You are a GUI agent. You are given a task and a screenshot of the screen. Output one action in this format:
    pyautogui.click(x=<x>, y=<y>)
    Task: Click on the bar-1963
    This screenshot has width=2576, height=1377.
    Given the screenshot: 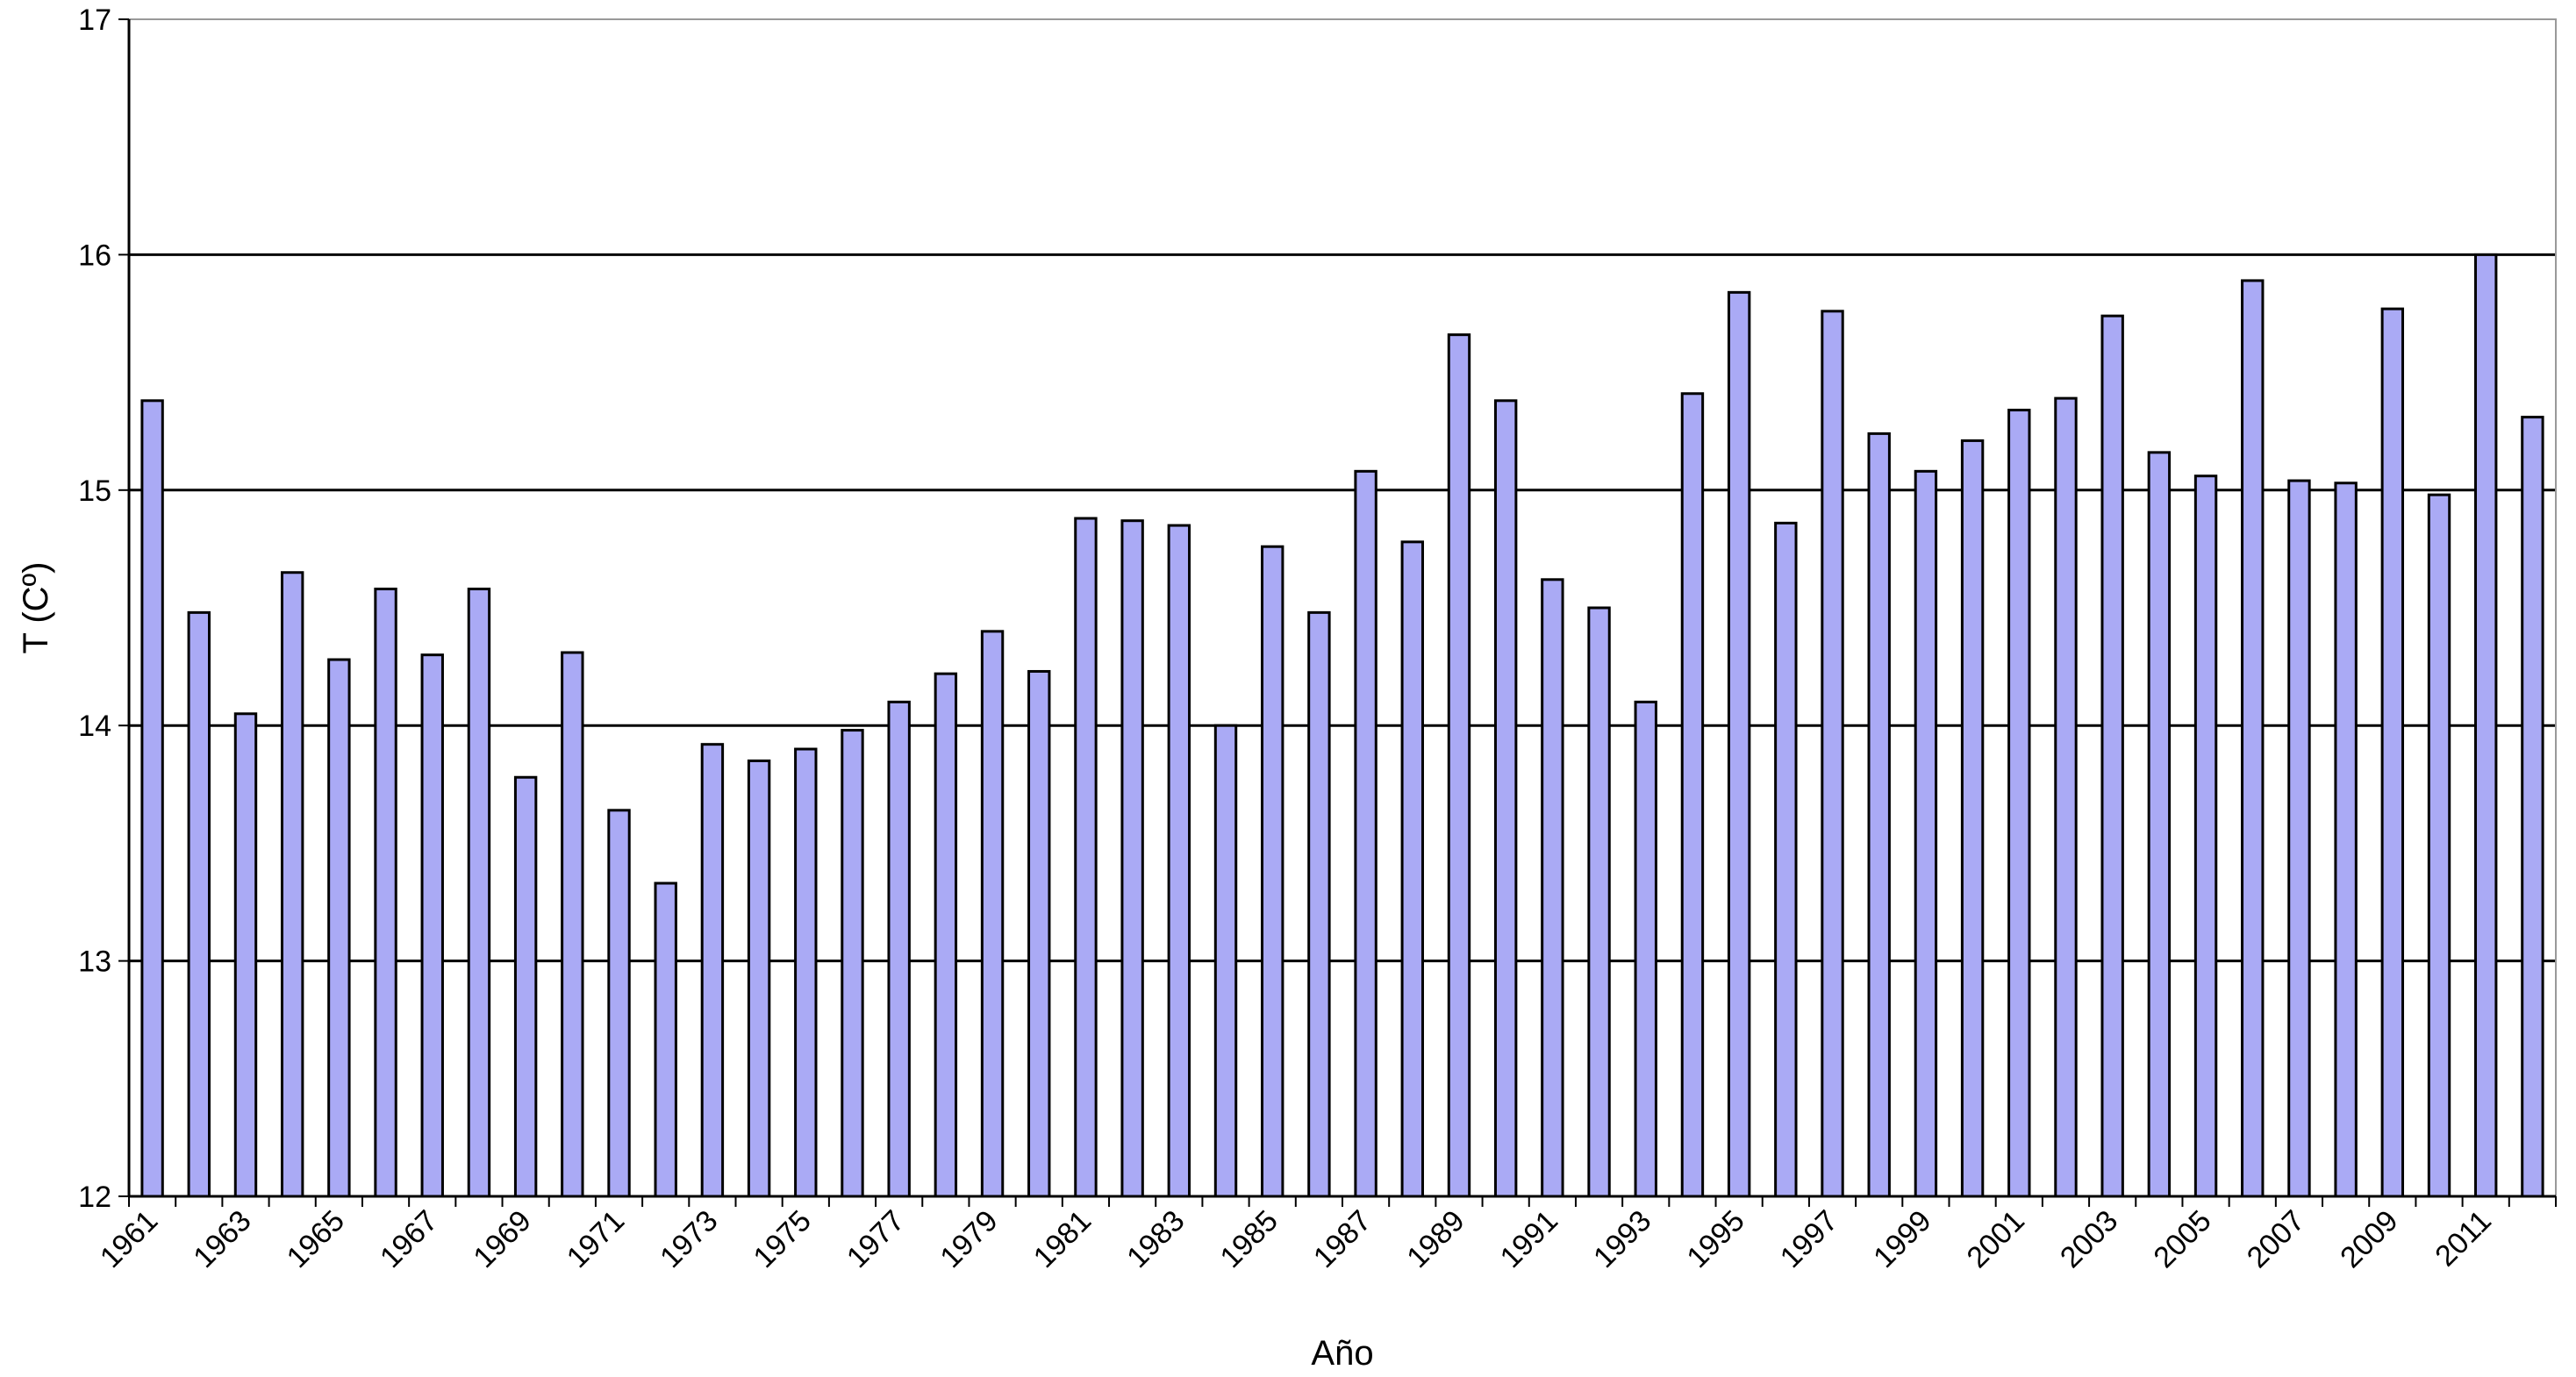 What is the action you would take?
    pyautogui.click(x=245, y=955)
    